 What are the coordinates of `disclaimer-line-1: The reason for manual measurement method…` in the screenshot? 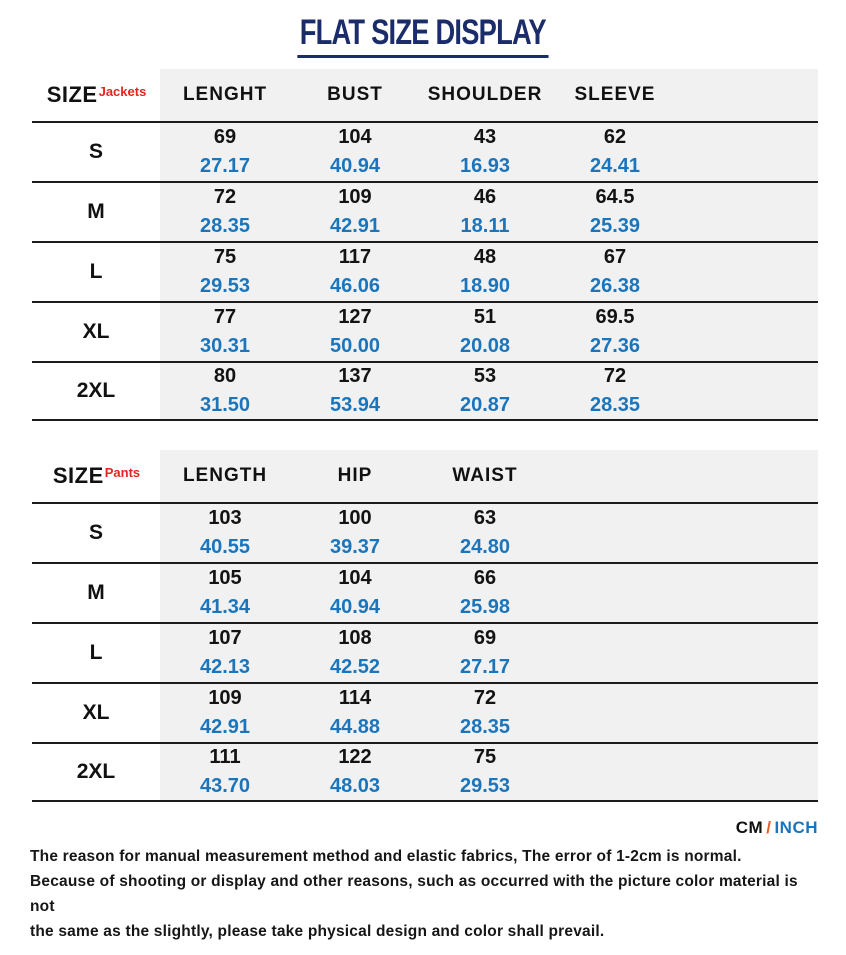 It's located at (386, 856).